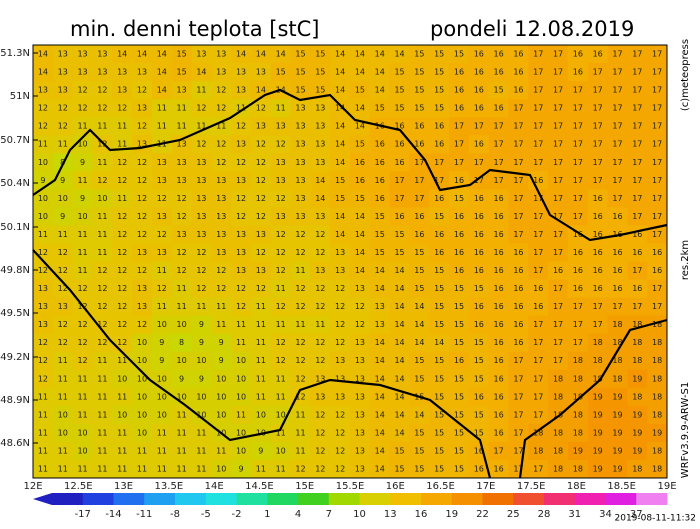 The image size is (700, 529). I want to click on cell-value: 8, so click(181, 342).